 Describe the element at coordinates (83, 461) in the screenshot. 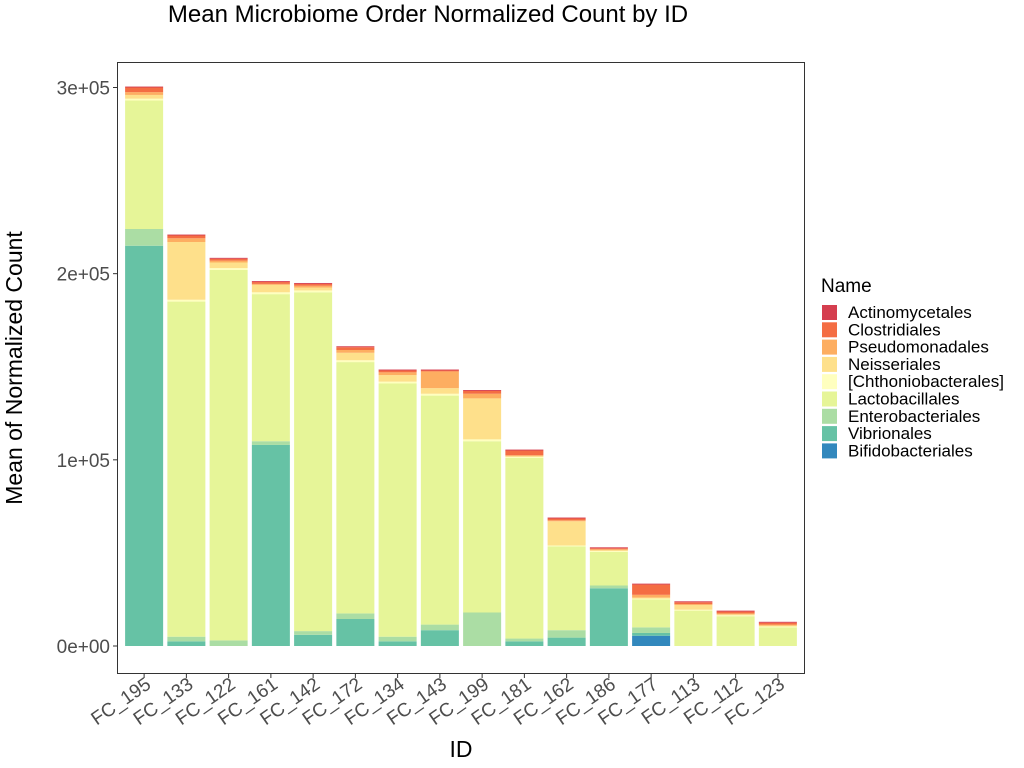

I see `y-tick-label: 1e+05` at that location.